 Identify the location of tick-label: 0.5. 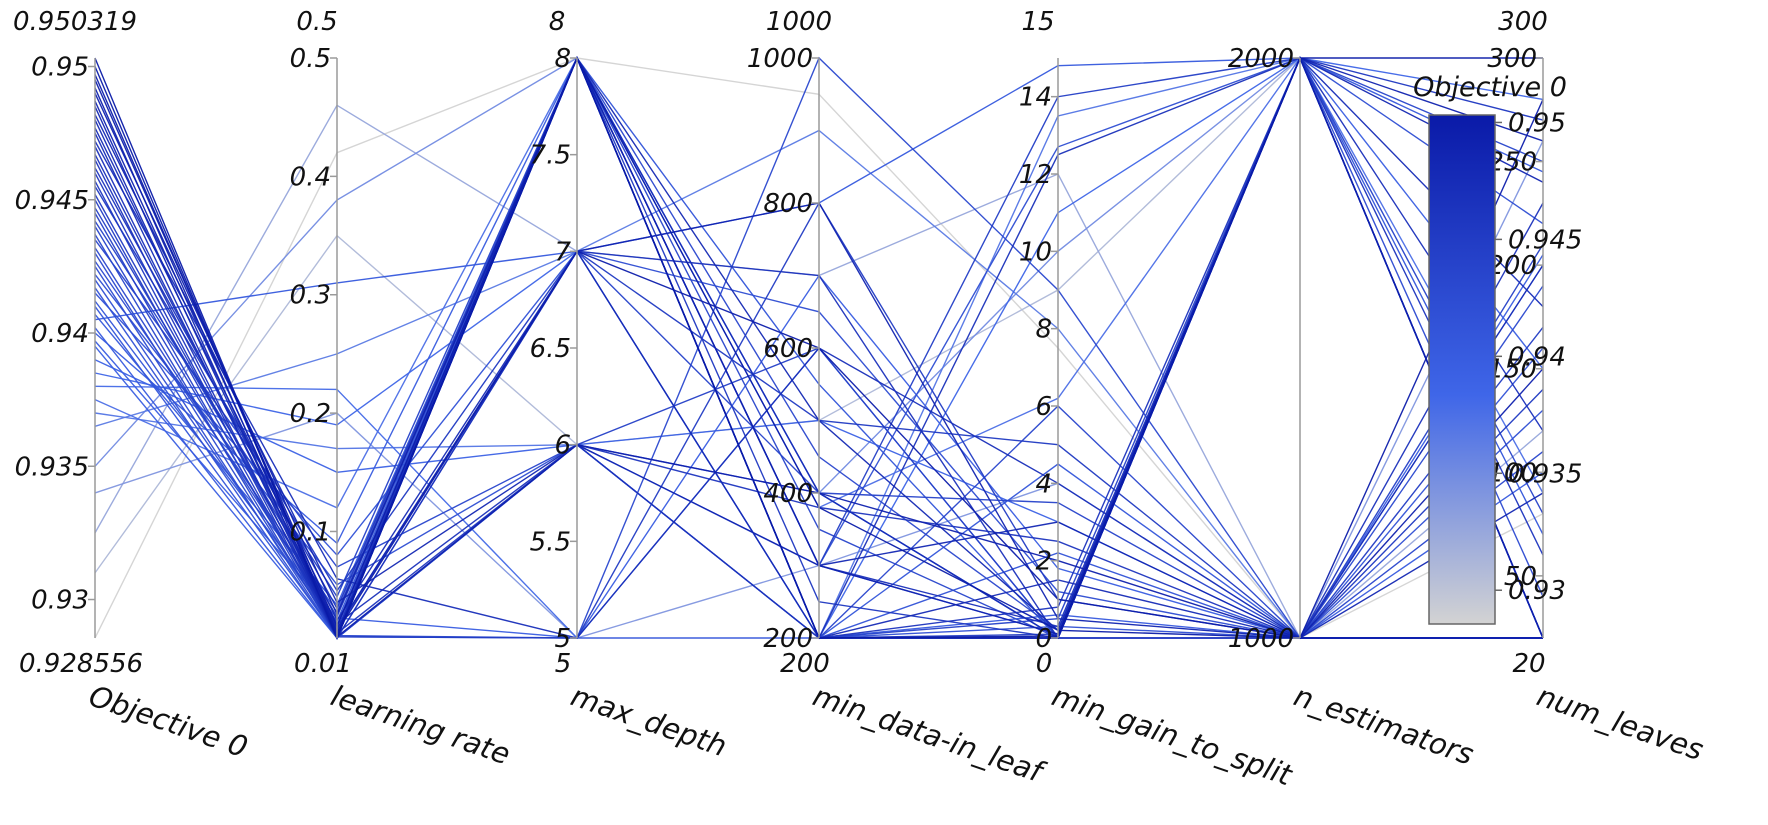
(310, 59).